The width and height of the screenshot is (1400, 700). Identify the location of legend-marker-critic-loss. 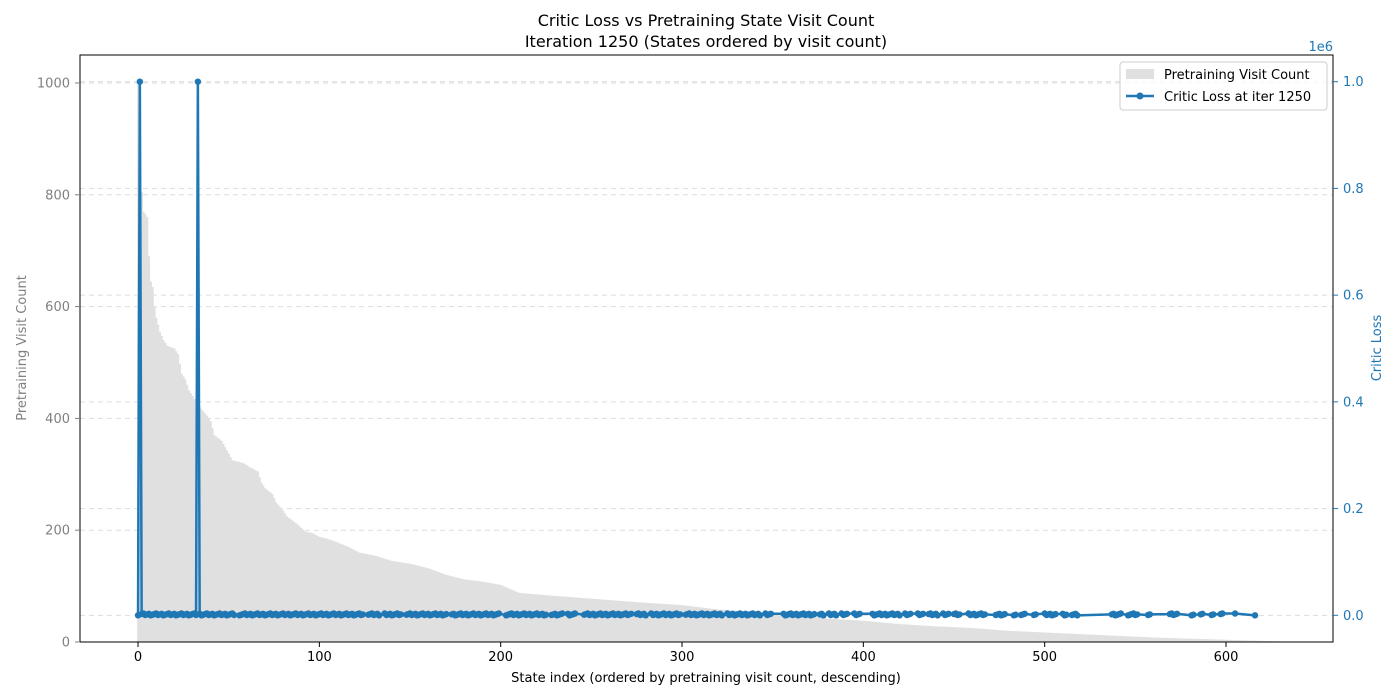
(1140, 96).